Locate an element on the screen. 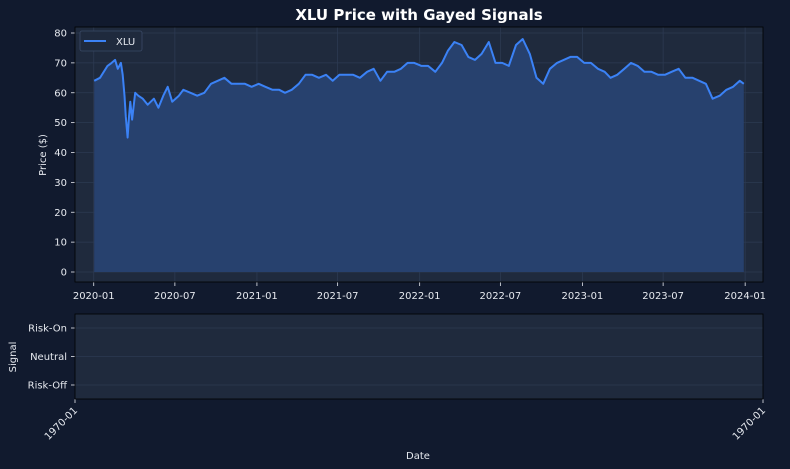  legend-box is located at coordinates (111, 41).